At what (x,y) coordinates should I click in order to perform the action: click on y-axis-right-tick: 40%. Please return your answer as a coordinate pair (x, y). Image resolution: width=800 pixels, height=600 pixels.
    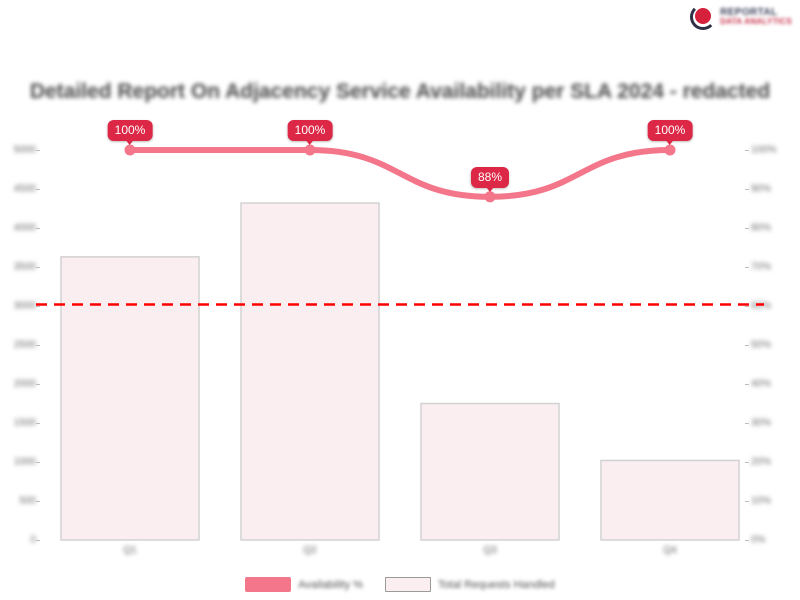
    Looking at the image, I should click on (761, 384).